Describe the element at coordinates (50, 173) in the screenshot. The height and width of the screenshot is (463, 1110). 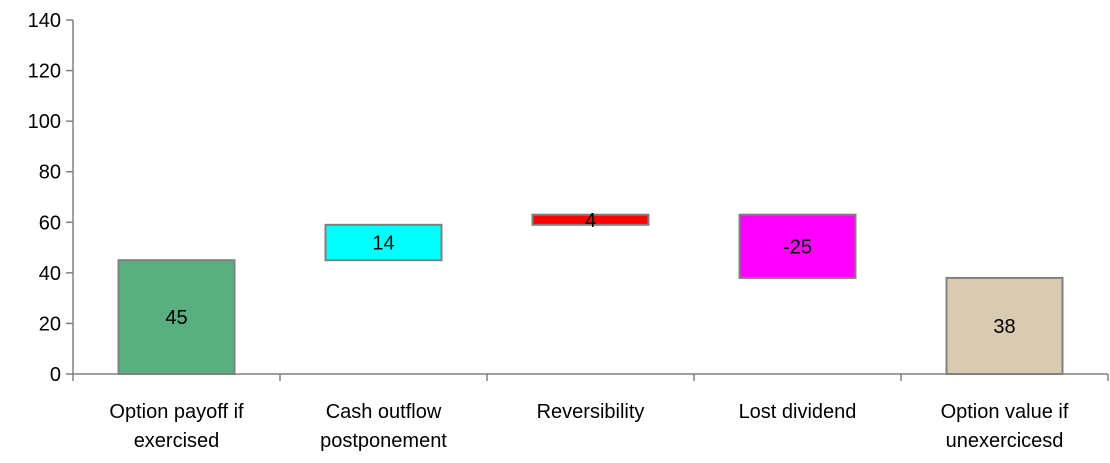
I see `y-tick-label: 80` at that location.